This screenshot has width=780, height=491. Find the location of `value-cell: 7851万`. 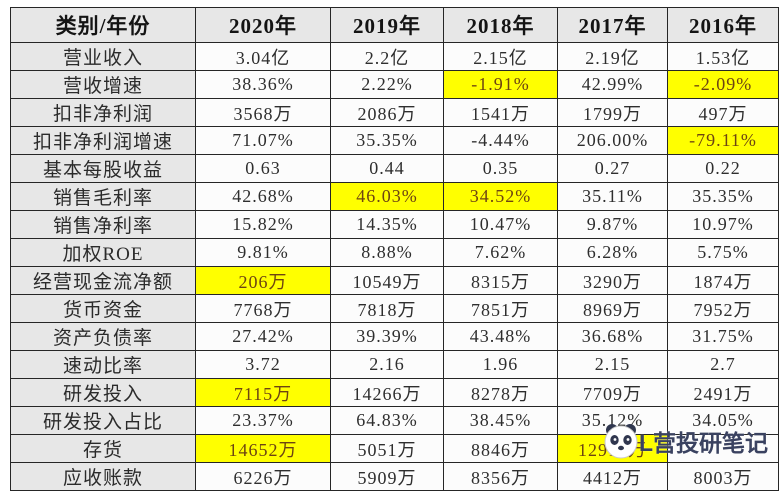

value-cell: 7851万 is located at coordinates (500, 308).